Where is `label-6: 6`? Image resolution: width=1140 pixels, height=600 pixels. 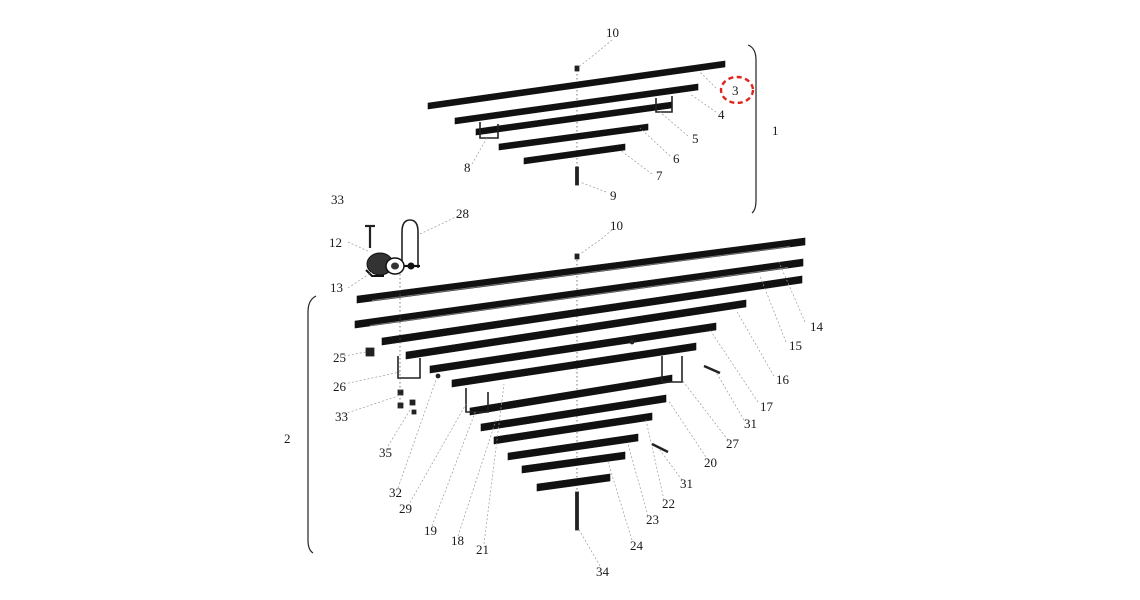
label-6: 6 is located at coordinates (676, 158).